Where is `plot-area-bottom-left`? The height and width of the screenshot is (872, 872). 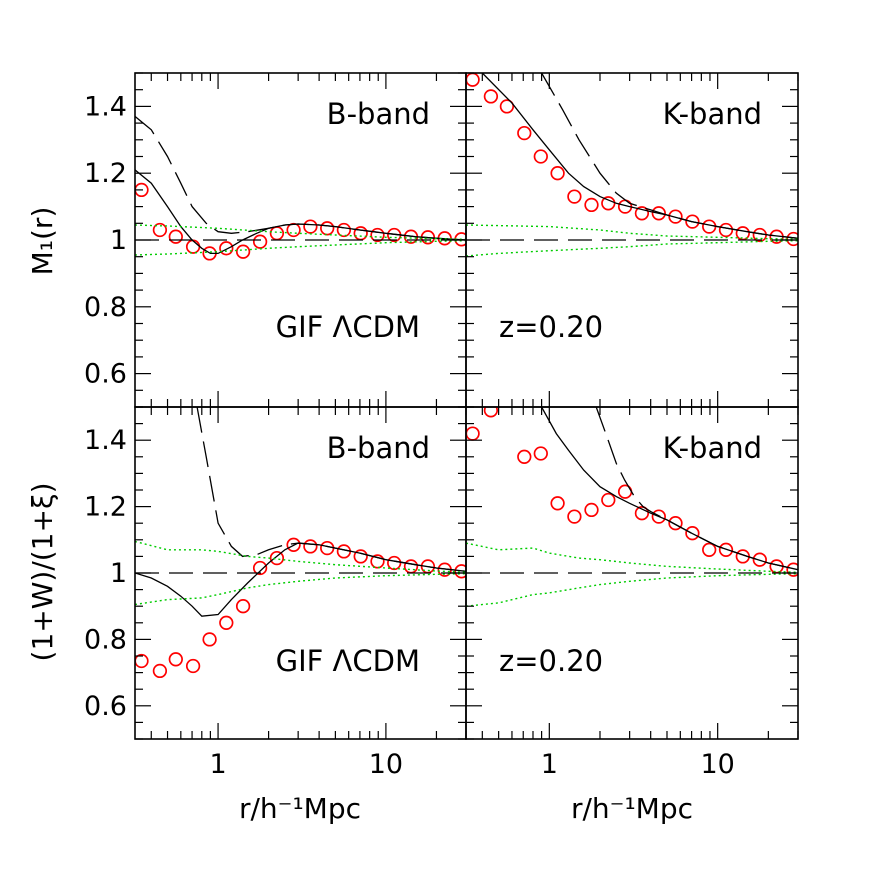 plot-area-bottom-left is located at coordinates (300, 543).